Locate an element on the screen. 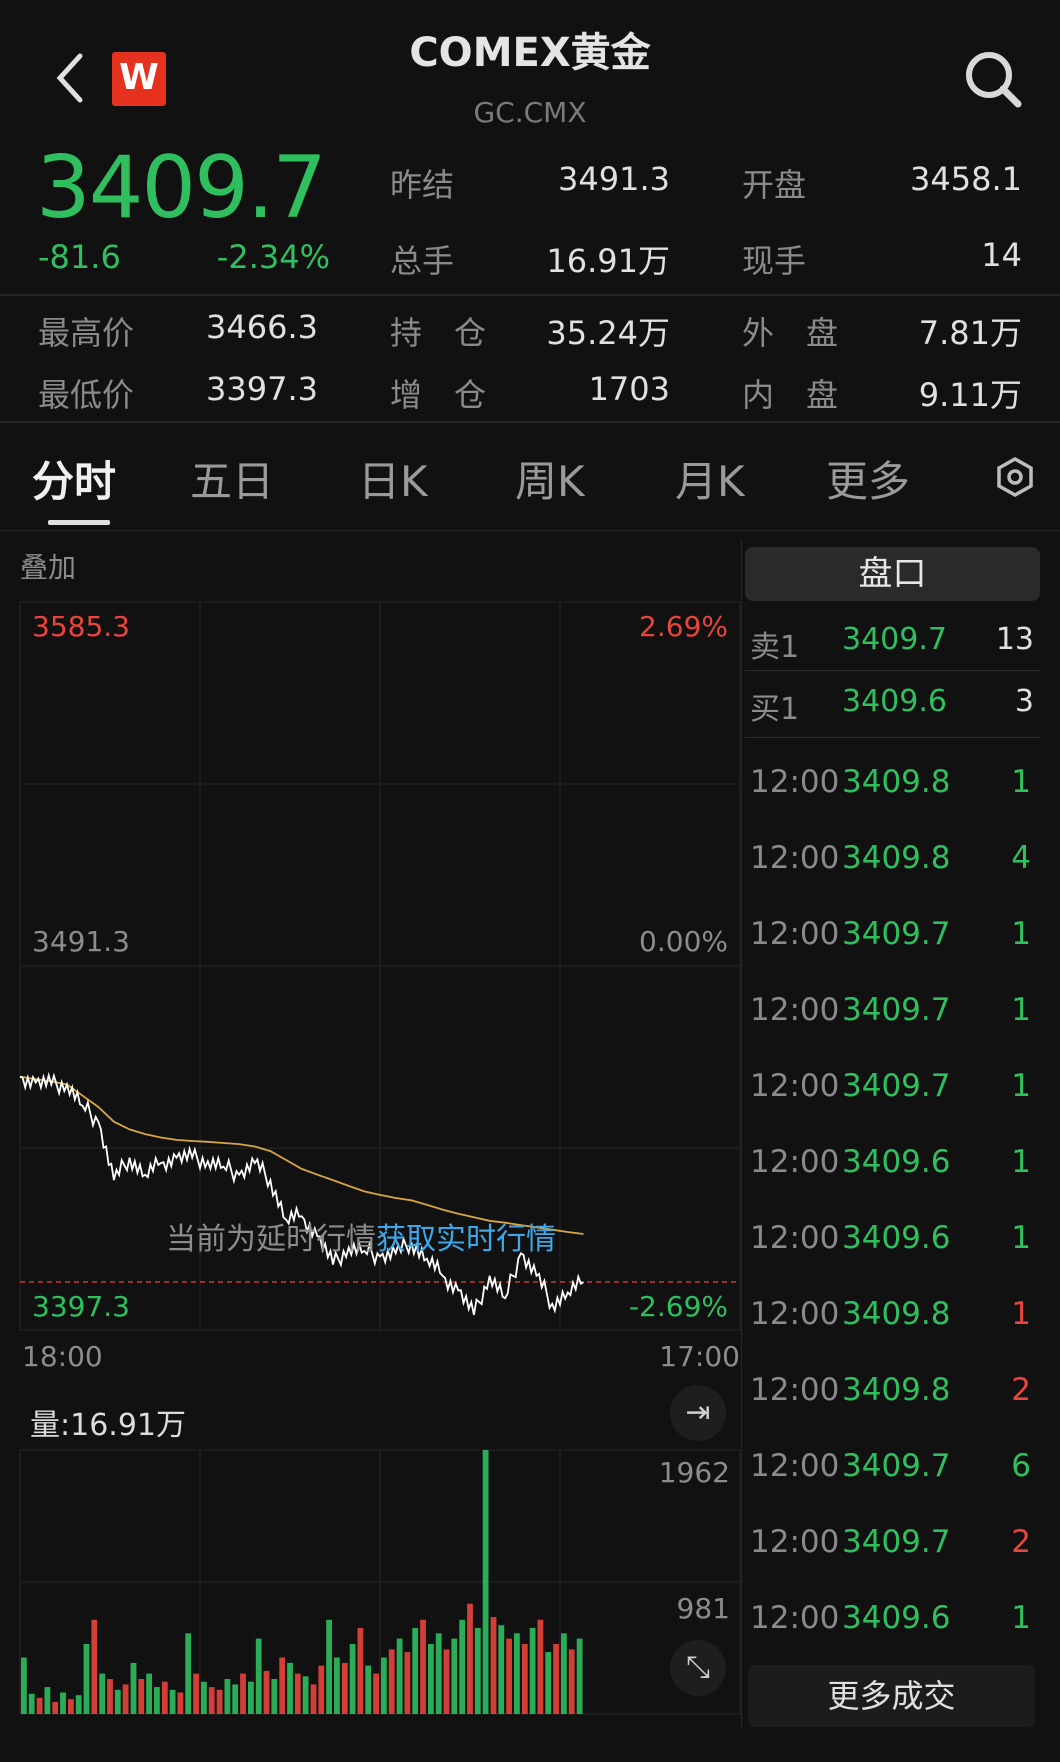 The image size is (1060, 1762). stat-label: 持 仓 is located at coordinates (438, 333).